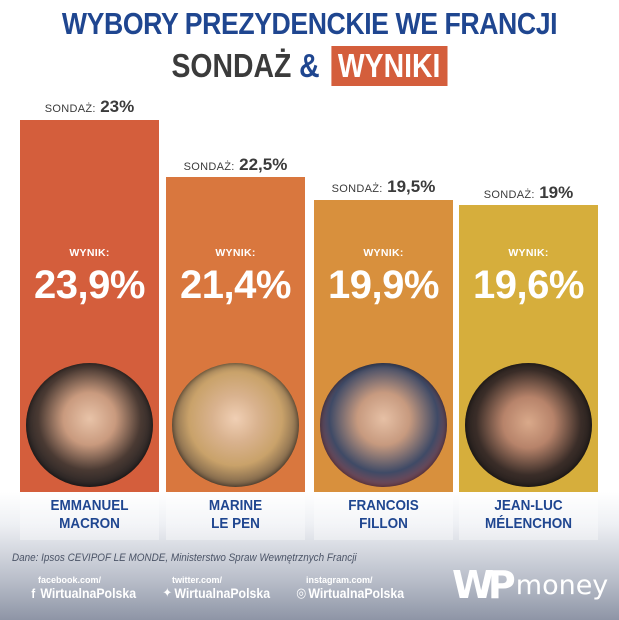  I want to click on result-value: 19,6%, so click(528, 285).